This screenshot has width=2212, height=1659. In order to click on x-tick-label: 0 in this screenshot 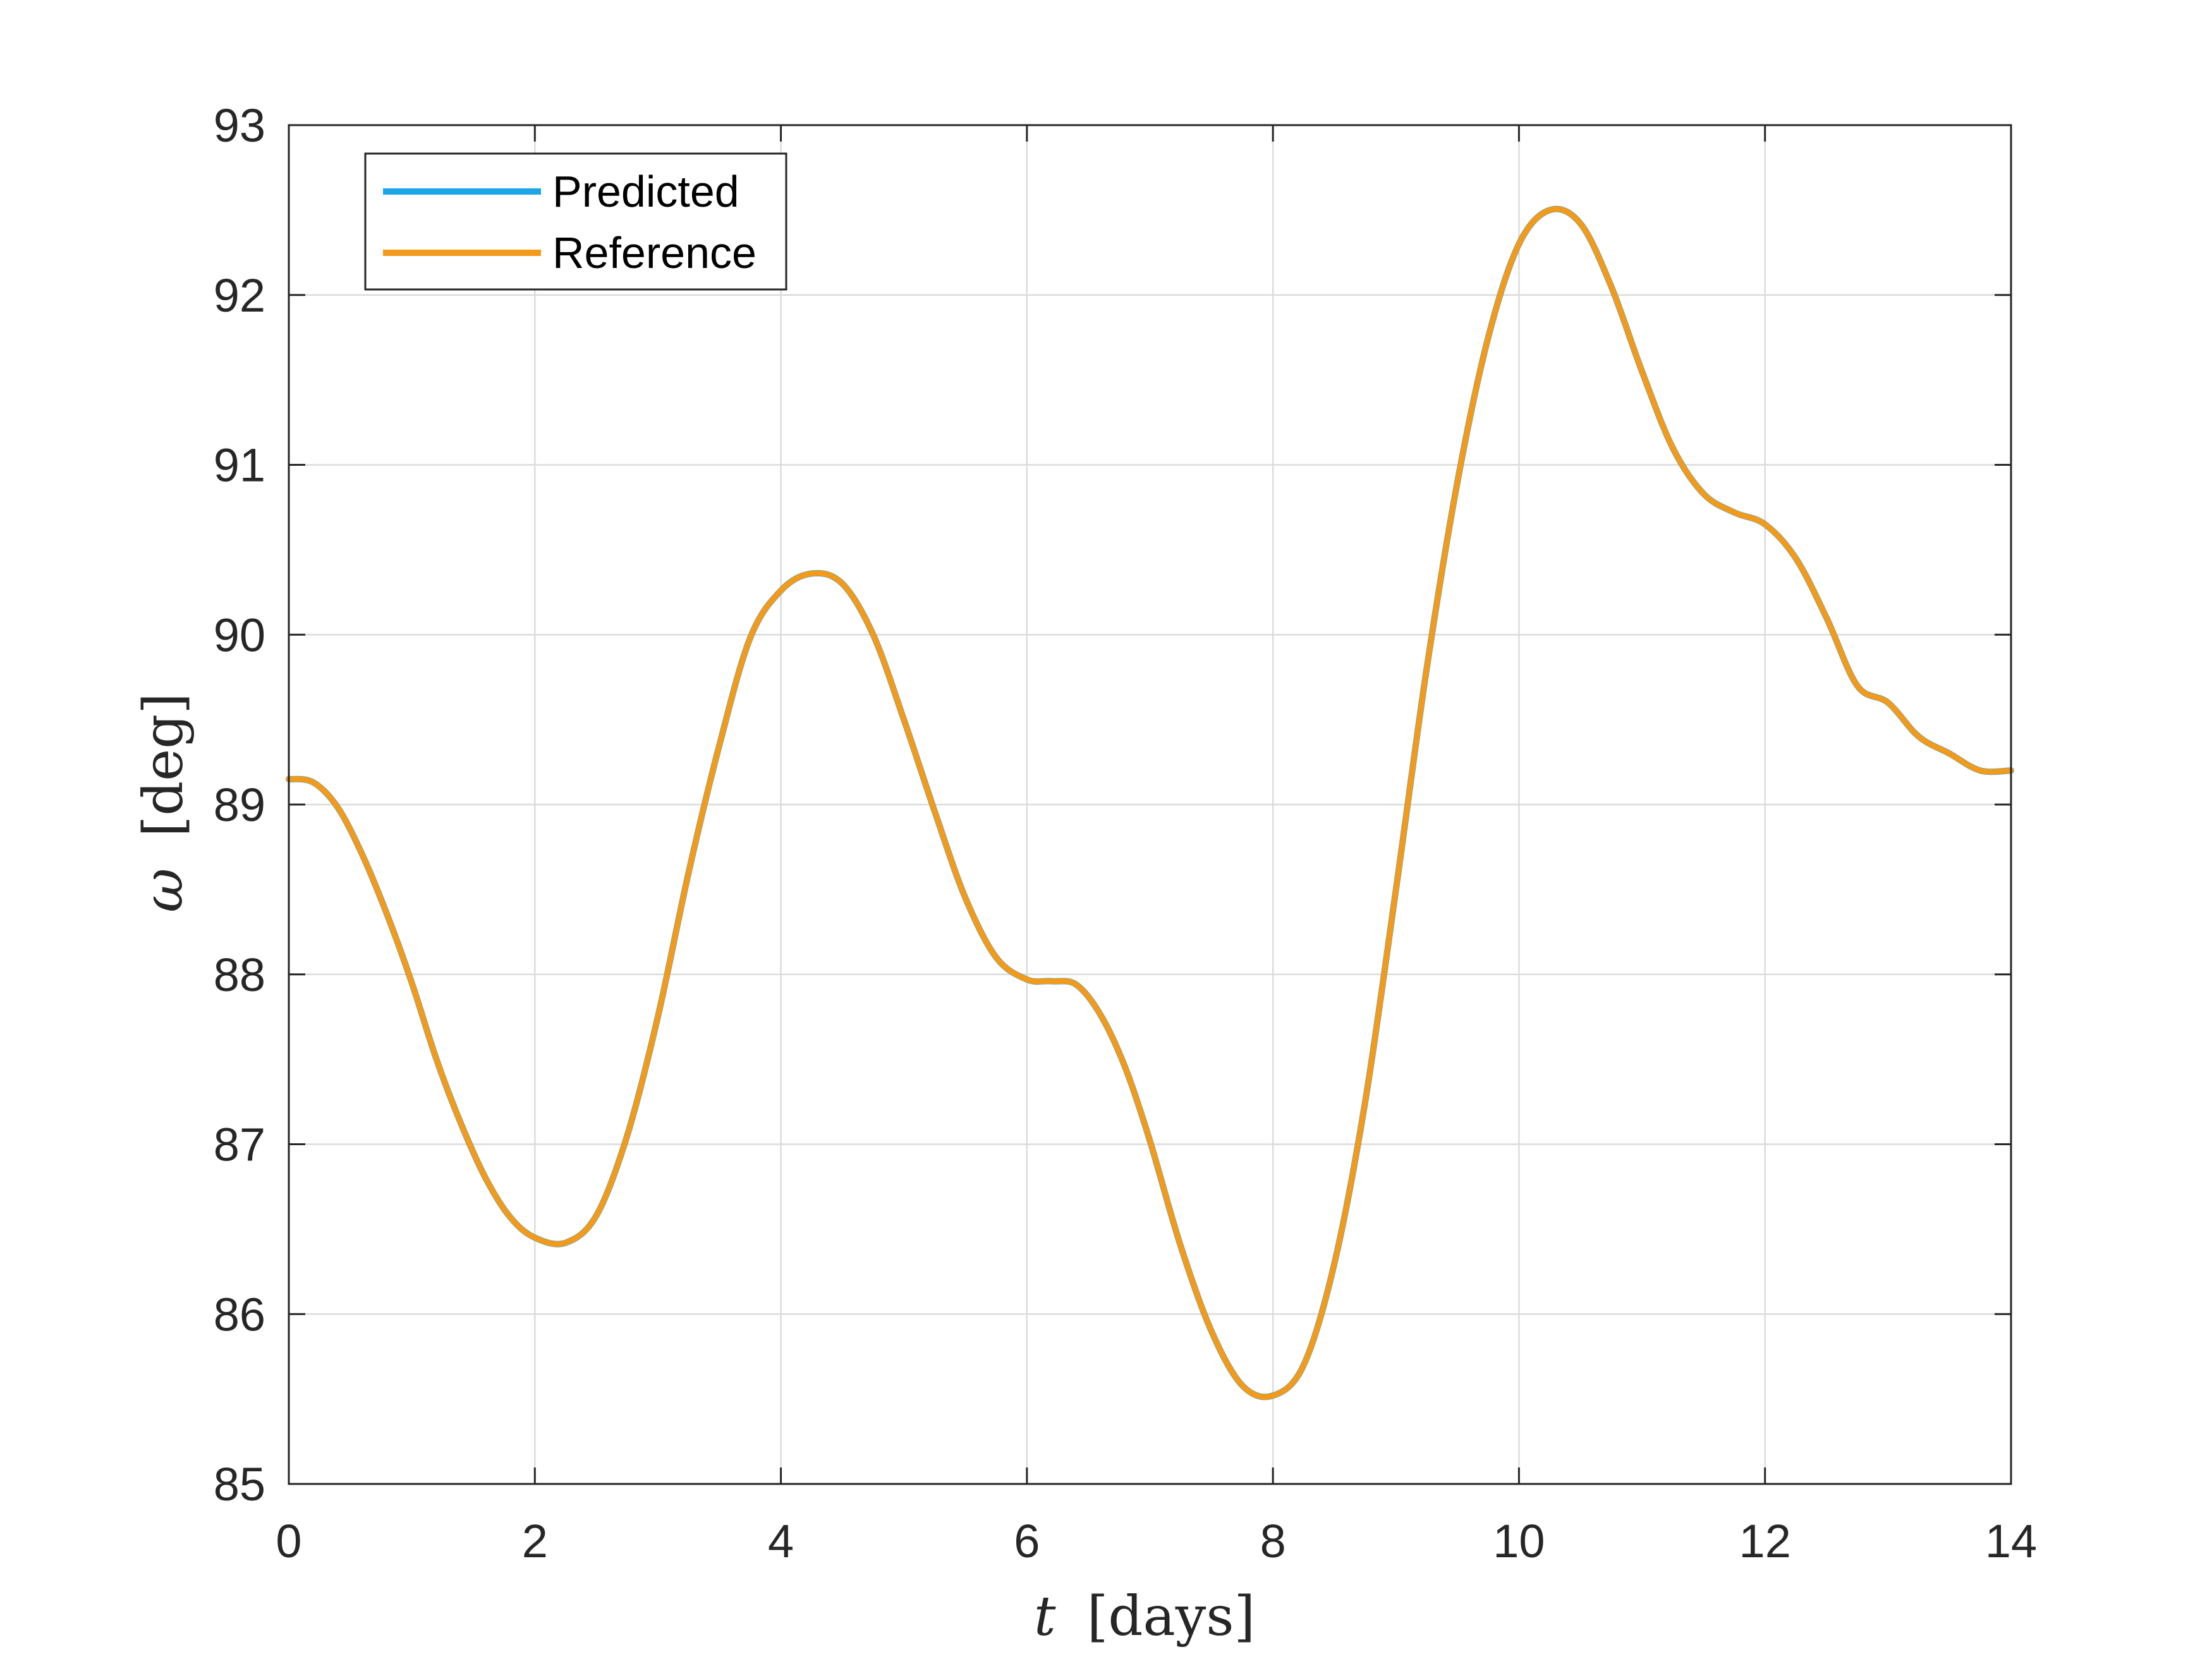, I will do `click(288, 1541)`.